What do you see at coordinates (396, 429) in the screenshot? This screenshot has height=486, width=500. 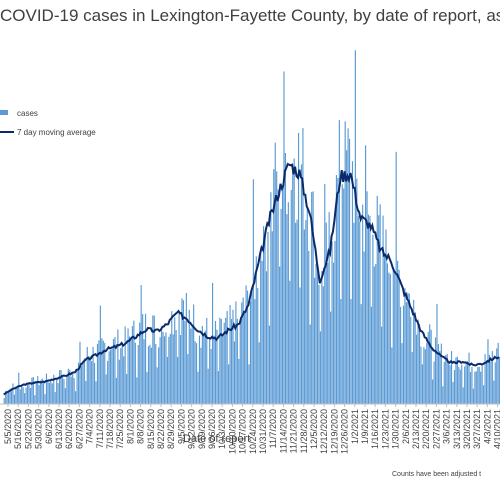 I see `x-tick-label: 1/30/2021` at bounding box center [396, 429].